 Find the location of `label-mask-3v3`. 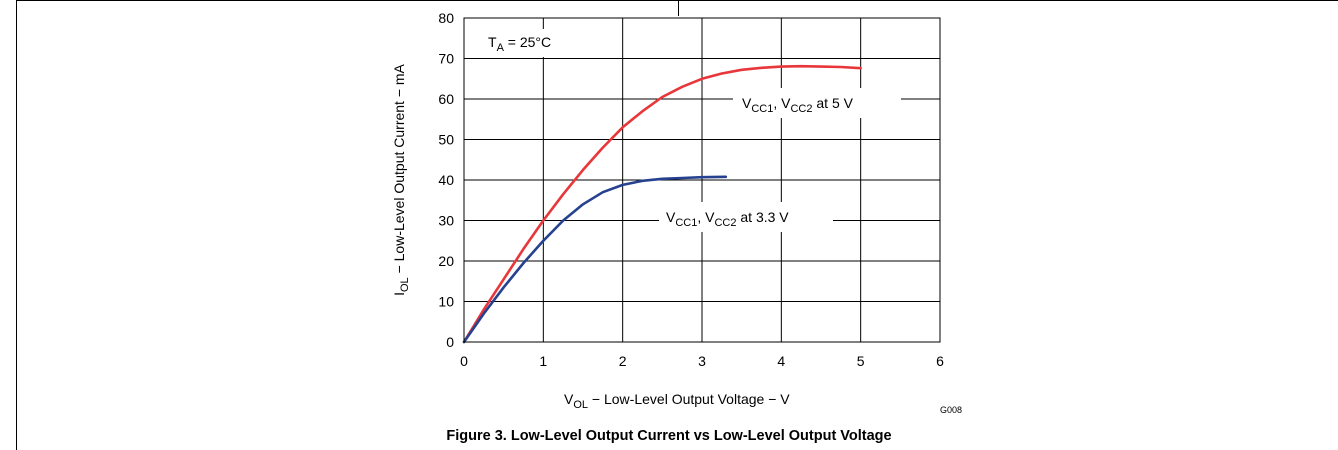

label-mask-3v3 is located at coordinates (746, 217).